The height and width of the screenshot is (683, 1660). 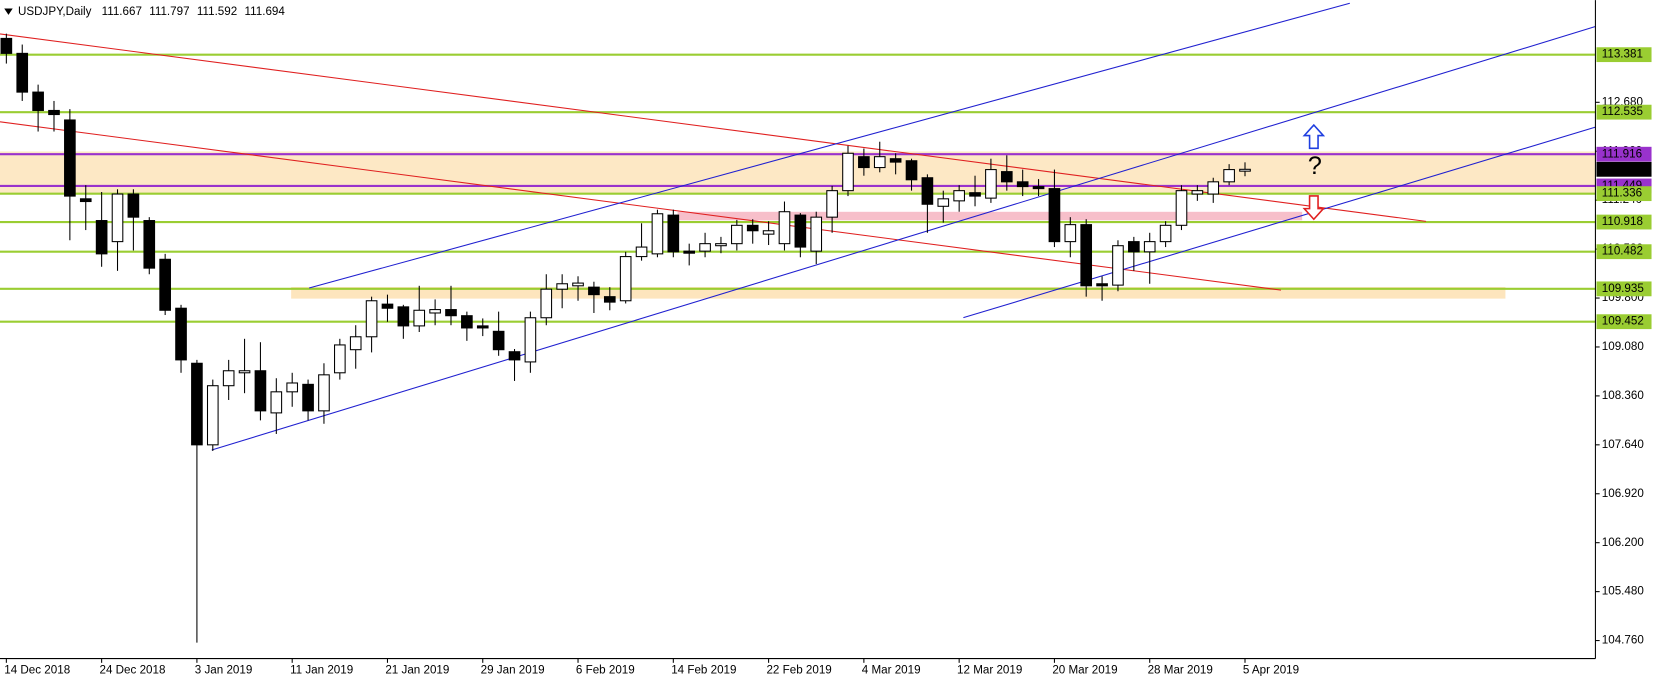 I want to click on y-tick-label: 108.360, so click(x=1623, y=395).